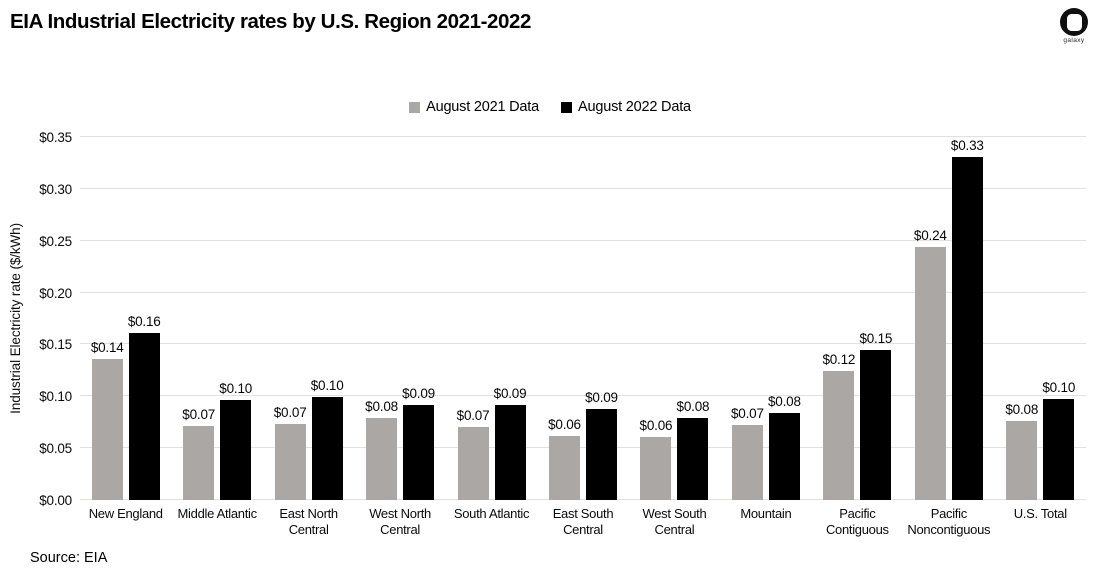 The height and width of the screenshot is (586, 1100). What do you see at coordinates (857, 318) in the screenshot?
I see `bar-group-pacific-contiguous: $0.12 $0.15` at bounding box center [857, 318].